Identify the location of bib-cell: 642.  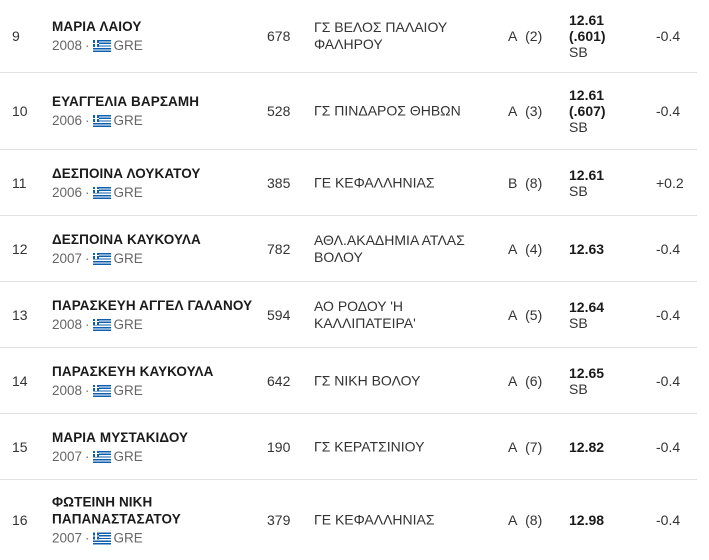
(279, 380).